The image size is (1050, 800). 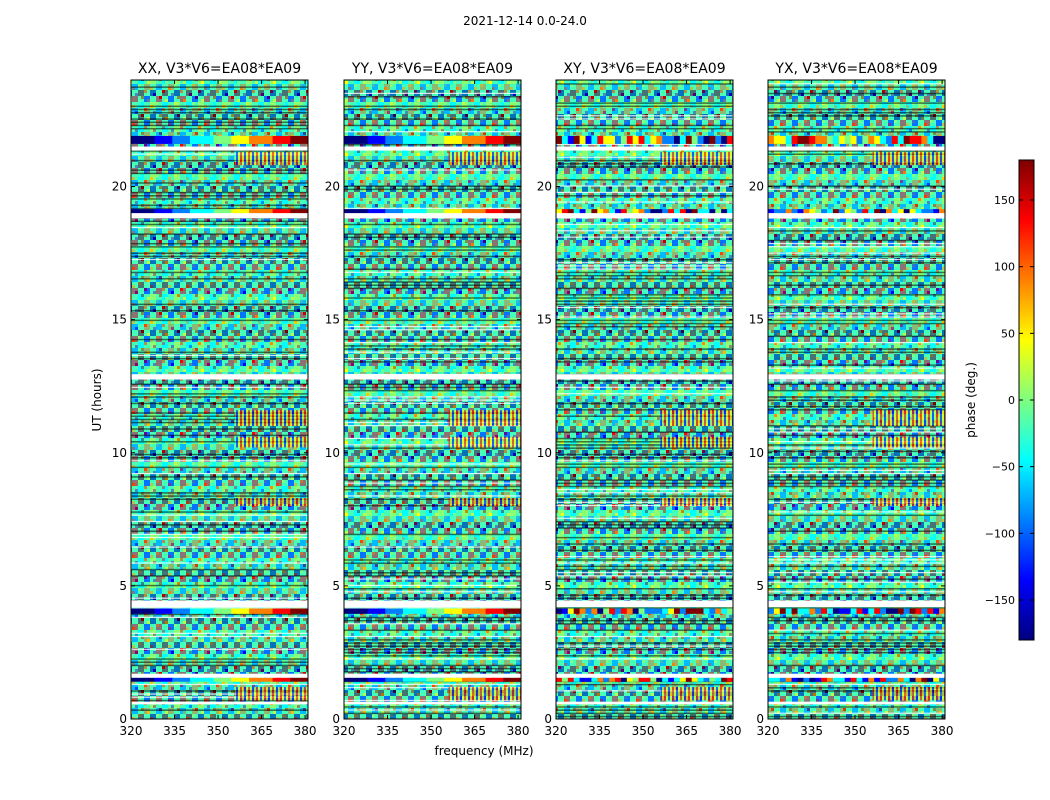 What do you see at coordinates (219, 69) in the screenshot?
I see `panel-title: XX, V3*V6=EA08*EA09` at bounding box center [219, 69].